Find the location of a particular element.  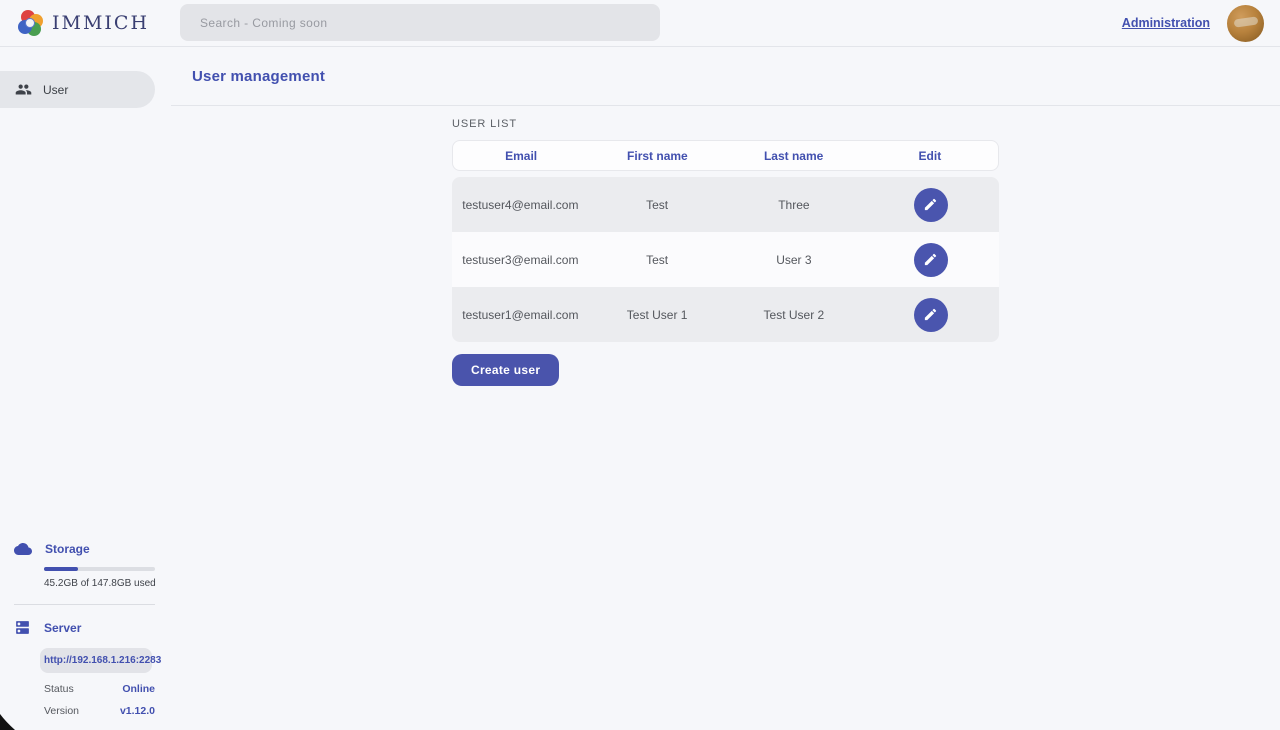

topbar-right-group: Administration is located at coordinates (1200, 23).